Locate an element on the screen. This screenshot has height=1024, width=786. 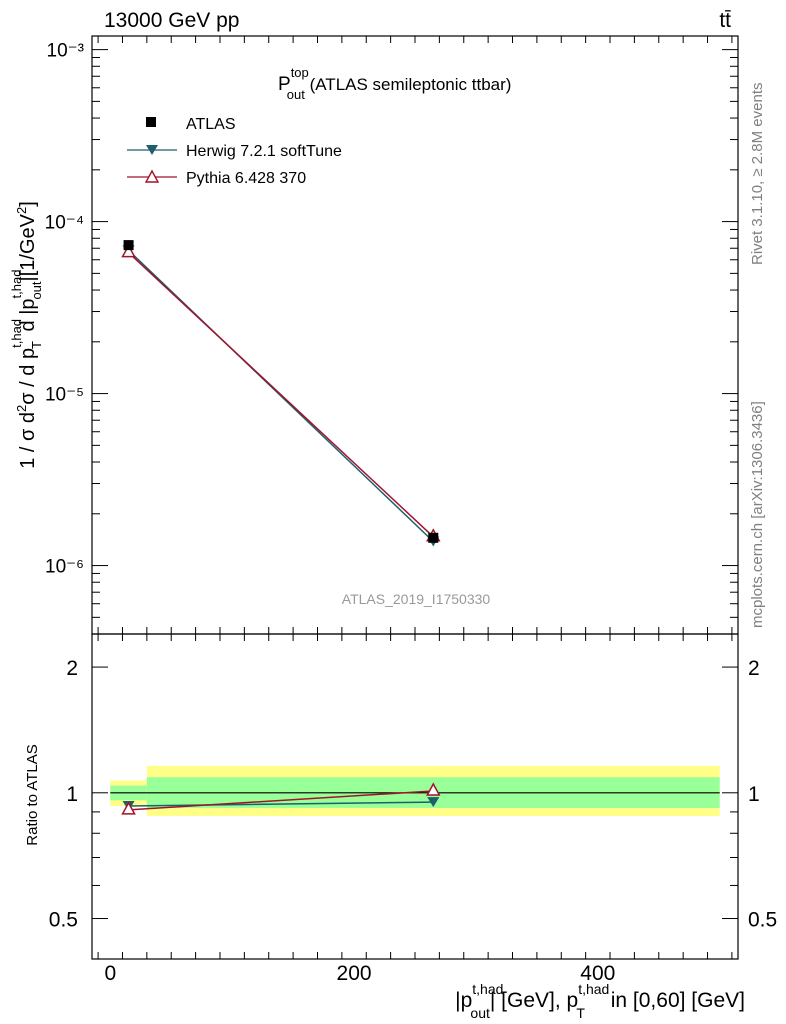
legend-pythia-marker is located at coordinates (152, 176).